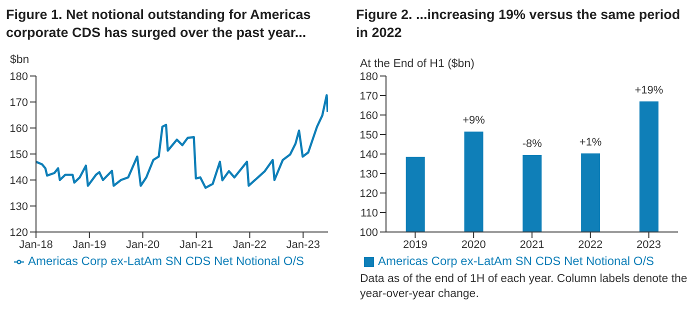  I want to click on text: +1%, so click(590, 142).